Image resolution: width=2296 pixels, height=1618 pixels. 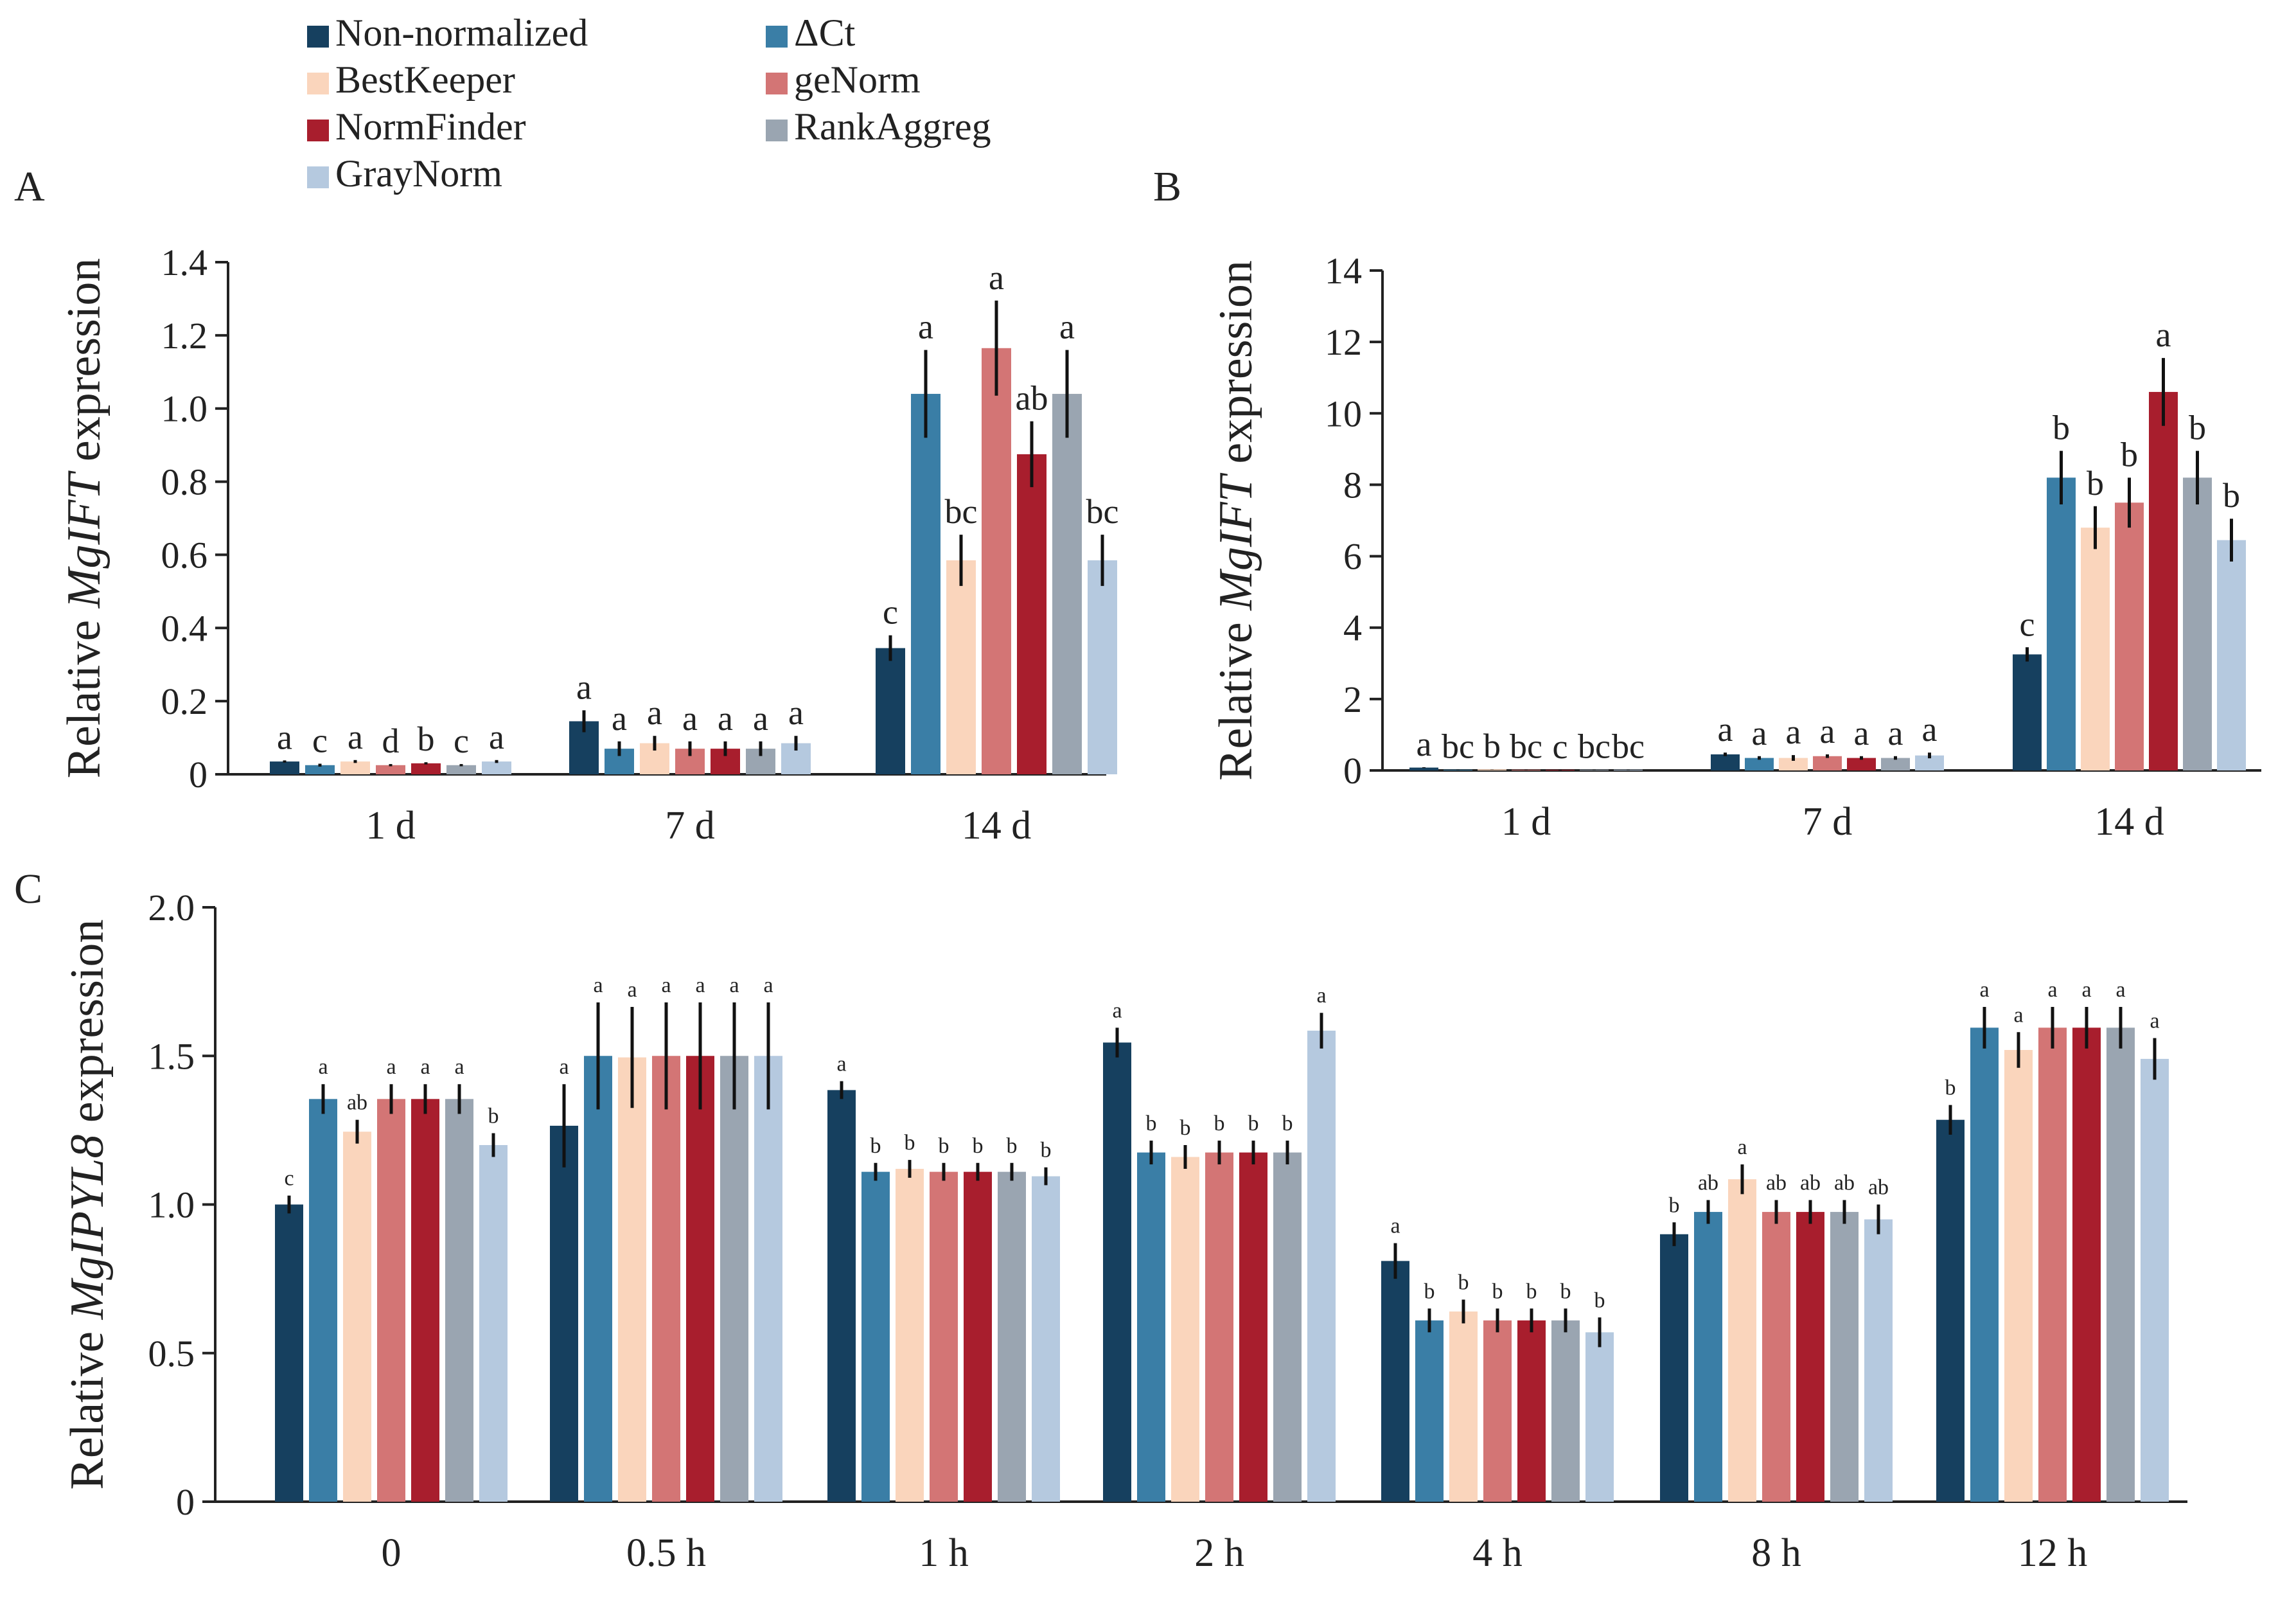 I want to click on legend-swatch-genorm, so click(x=777, y=83).